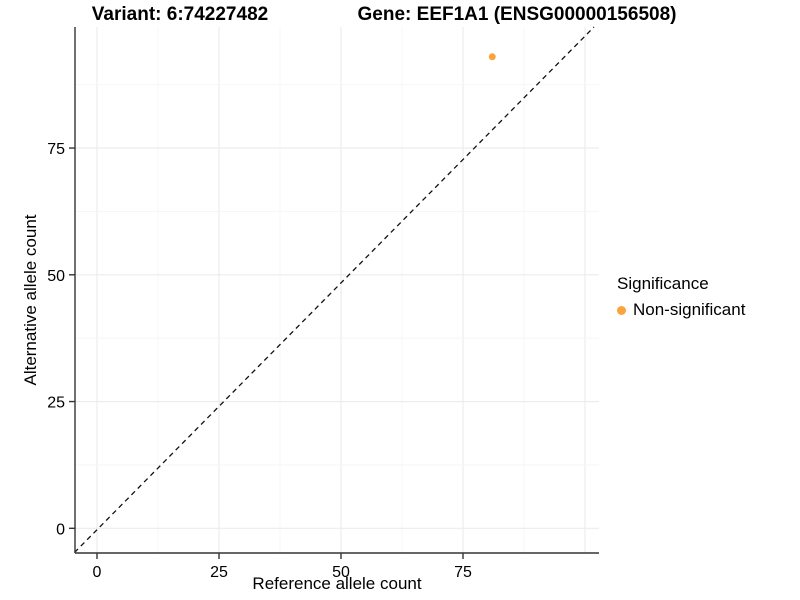  I want to click on y-tick-label: 50, so click(56, 276).